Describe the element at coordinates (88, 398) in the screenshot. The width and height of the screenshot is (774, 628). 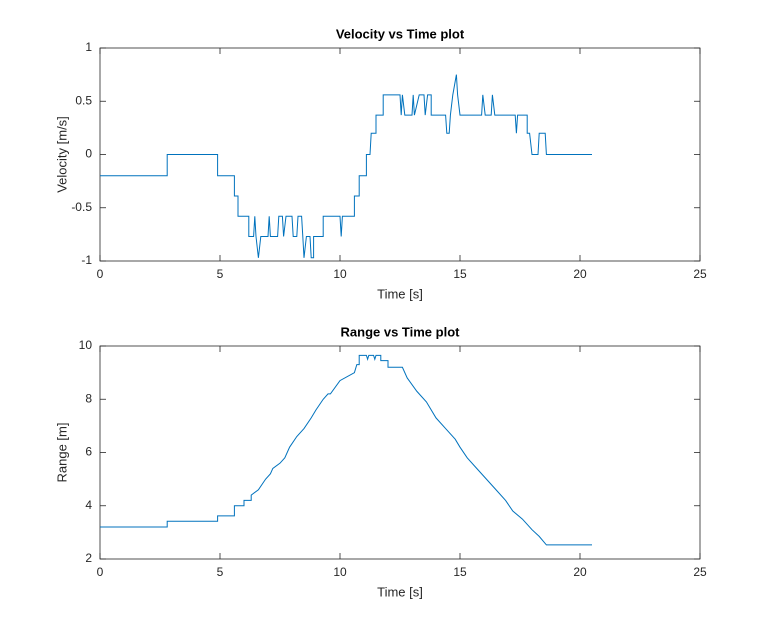
I see `y-tick-label: 8` at that location.